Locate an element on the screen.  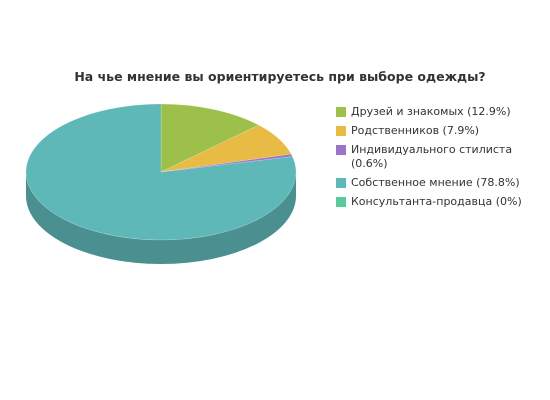
legend-item: Индивидуального стилиста (0.6%) is located at coordinates (436, 157).